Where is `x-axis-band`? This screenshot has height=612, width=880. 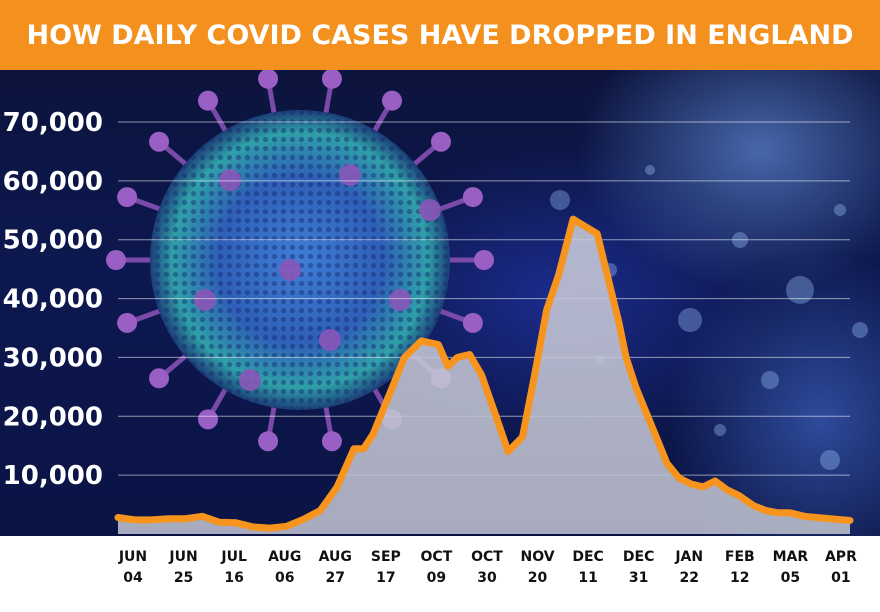
x-axis-band is located at coordinates (440, 574).